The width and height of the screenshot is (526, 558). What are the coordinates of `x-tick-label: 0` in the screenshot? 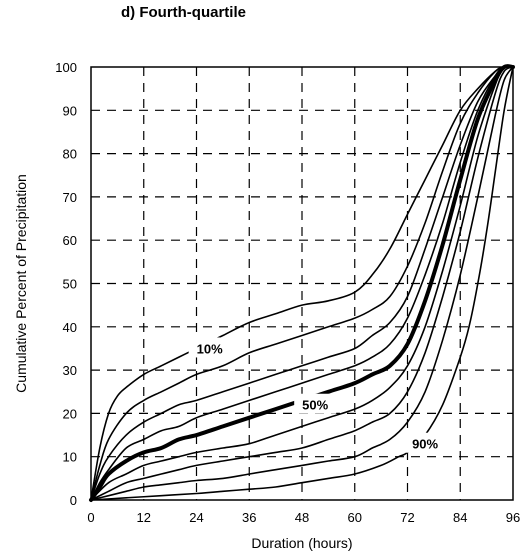 It's located at (90, 517).